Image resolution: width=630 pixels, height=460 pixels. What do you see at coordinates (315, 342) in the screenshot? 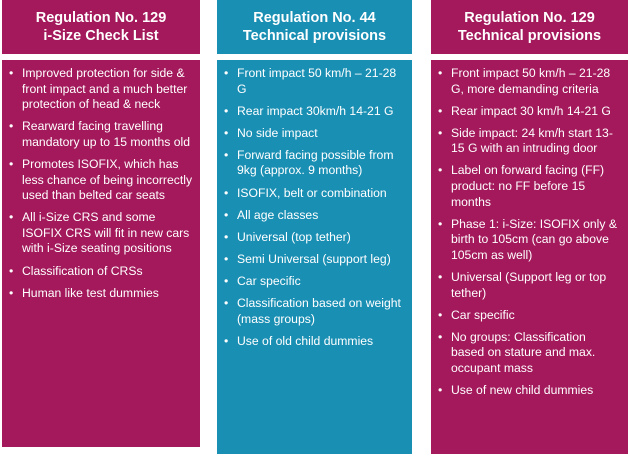
I see `list-item: Use of old child dummies` at bounding box center [315, 342].